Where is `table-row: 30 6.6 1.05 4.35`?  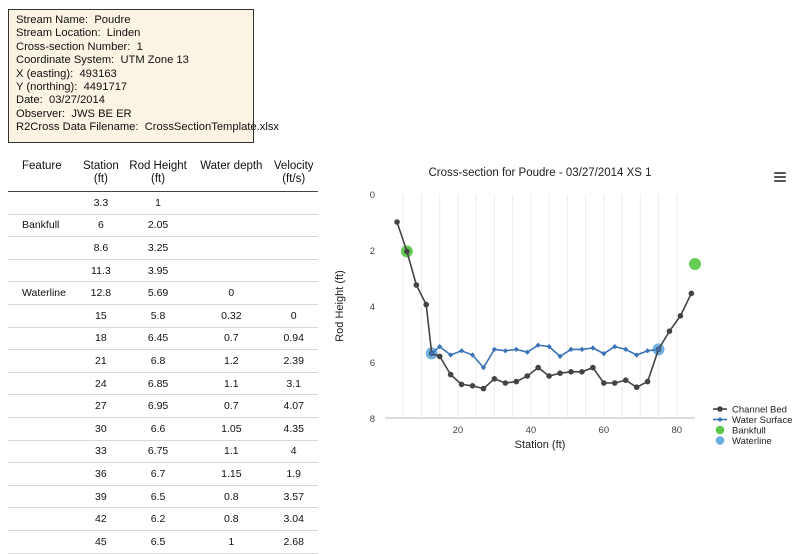
table-row: 30 6.6 1.05 4.35 is located at coordinates (163, 429).